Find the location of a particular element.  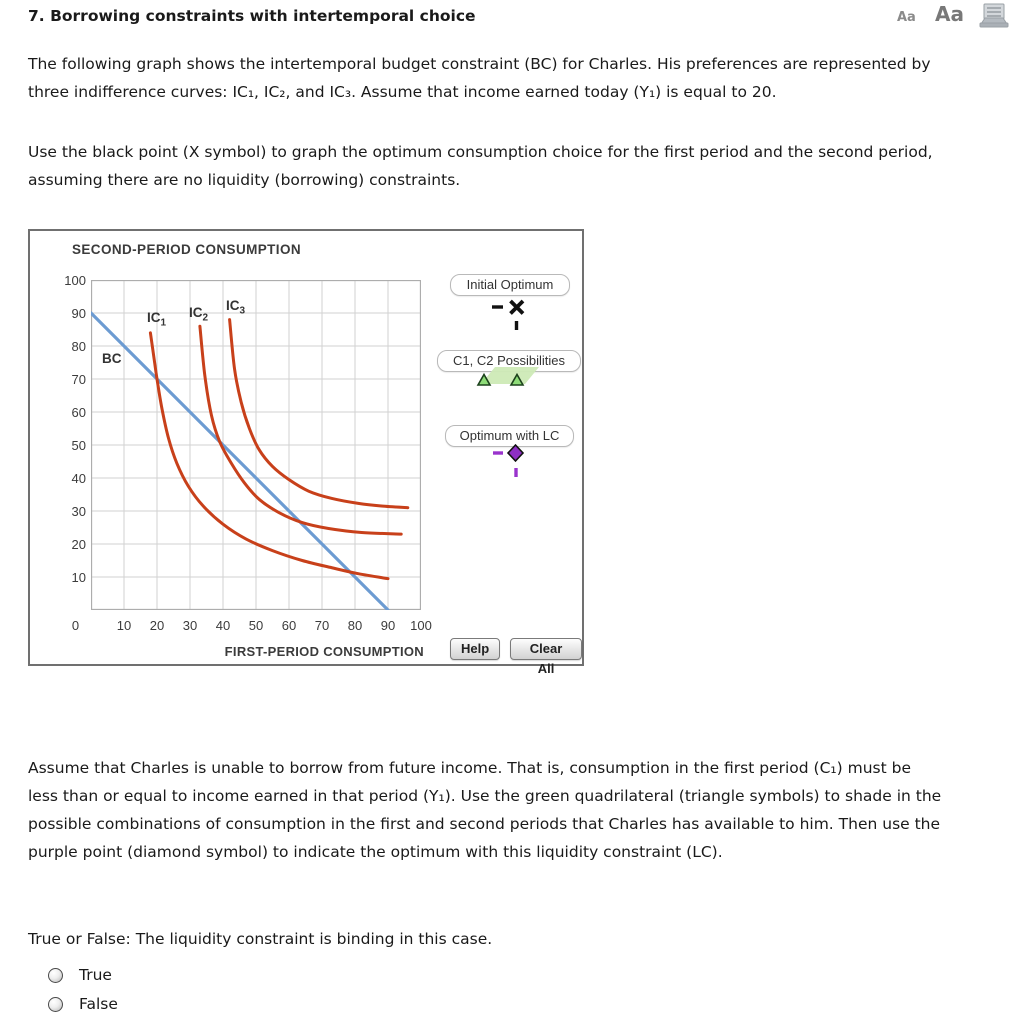

x-tick-label: 0 is located at coordinates (75, 625).